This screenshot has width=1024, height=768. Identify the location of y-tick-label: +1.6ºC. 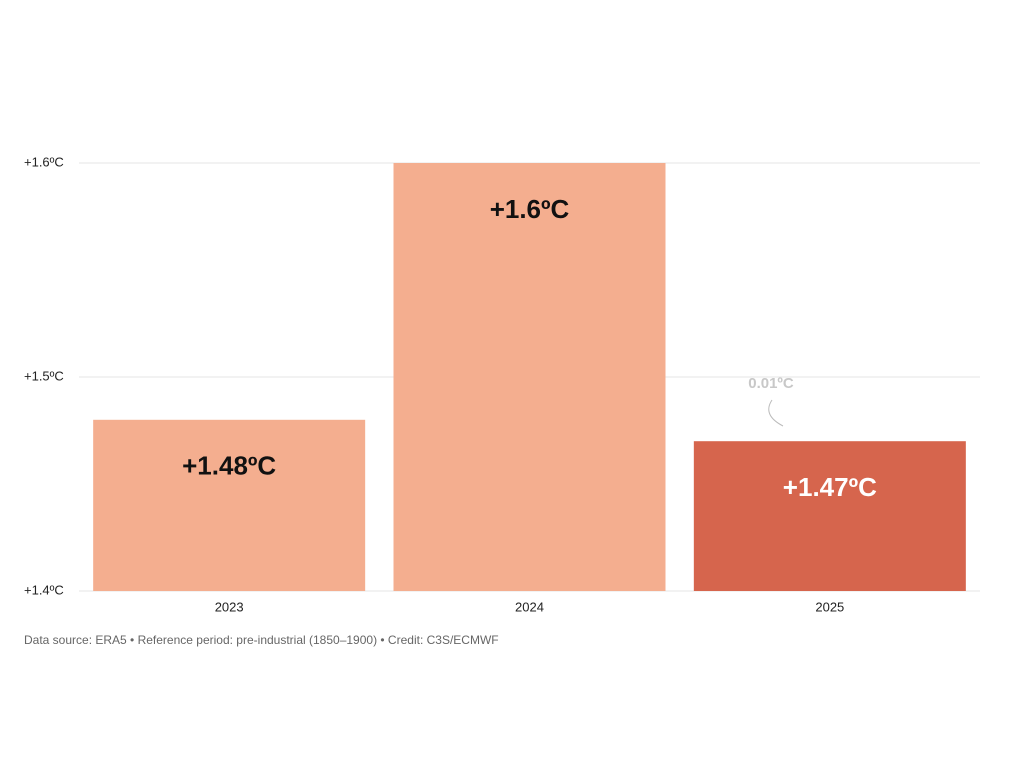
(44, 161).